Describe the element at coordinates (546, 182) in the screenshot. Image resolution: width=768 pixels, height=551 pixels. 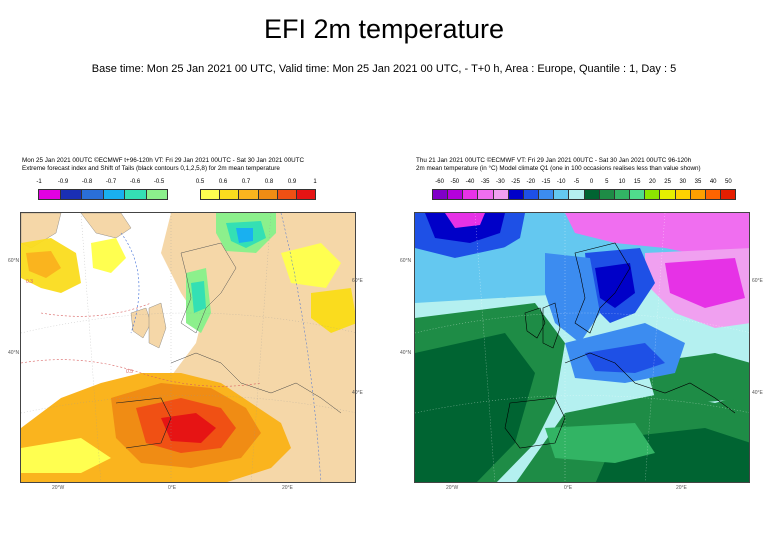
I see `legend-label: -15` at that location.